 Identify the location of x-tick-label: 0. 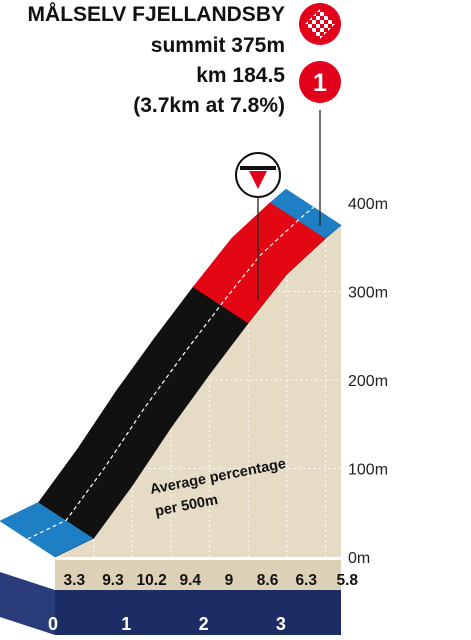
(53, 624).